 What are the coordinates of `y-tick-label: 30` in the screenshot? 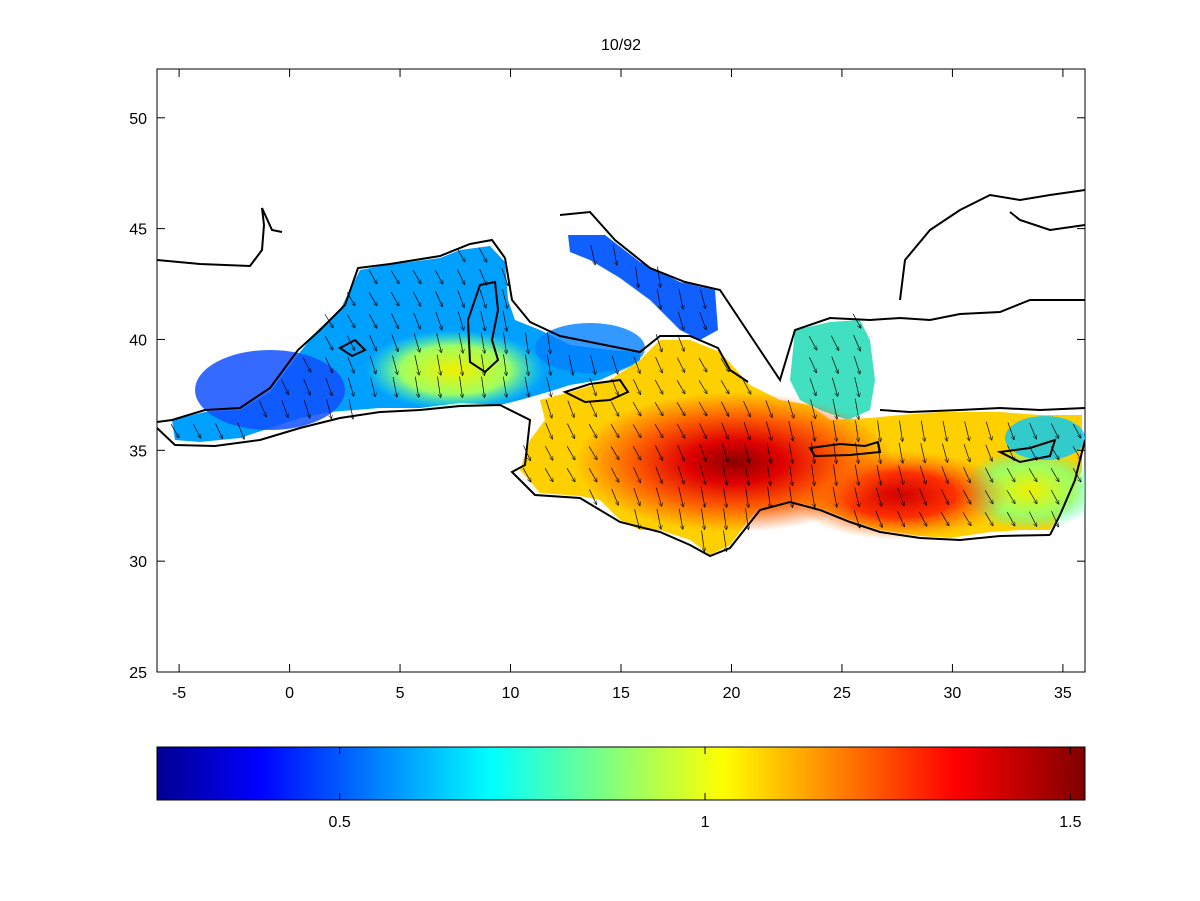 It's located at (138, 562).